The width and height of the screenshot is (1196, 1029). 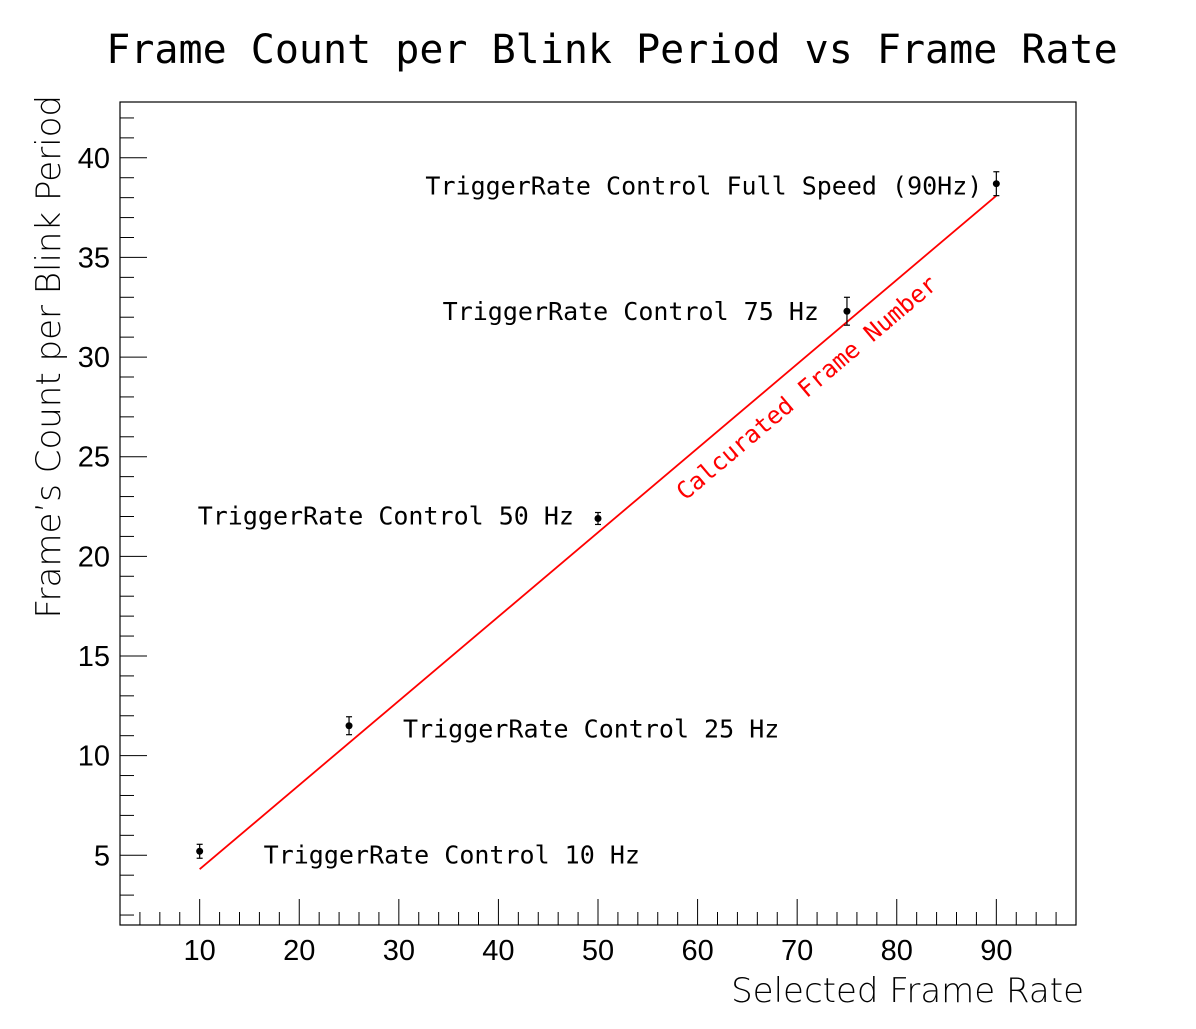 What do you see at coordinates (598, 912) in the screenshot?
I see `x-axis-ticks` at bounding box center [598, 912].